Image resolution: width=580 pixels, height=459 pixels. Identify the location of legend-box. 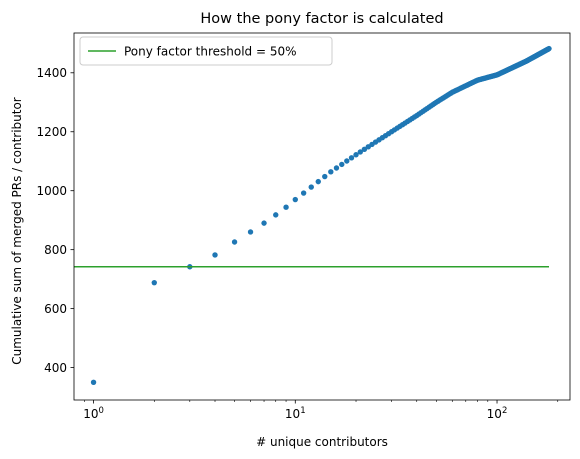
(206, 51).